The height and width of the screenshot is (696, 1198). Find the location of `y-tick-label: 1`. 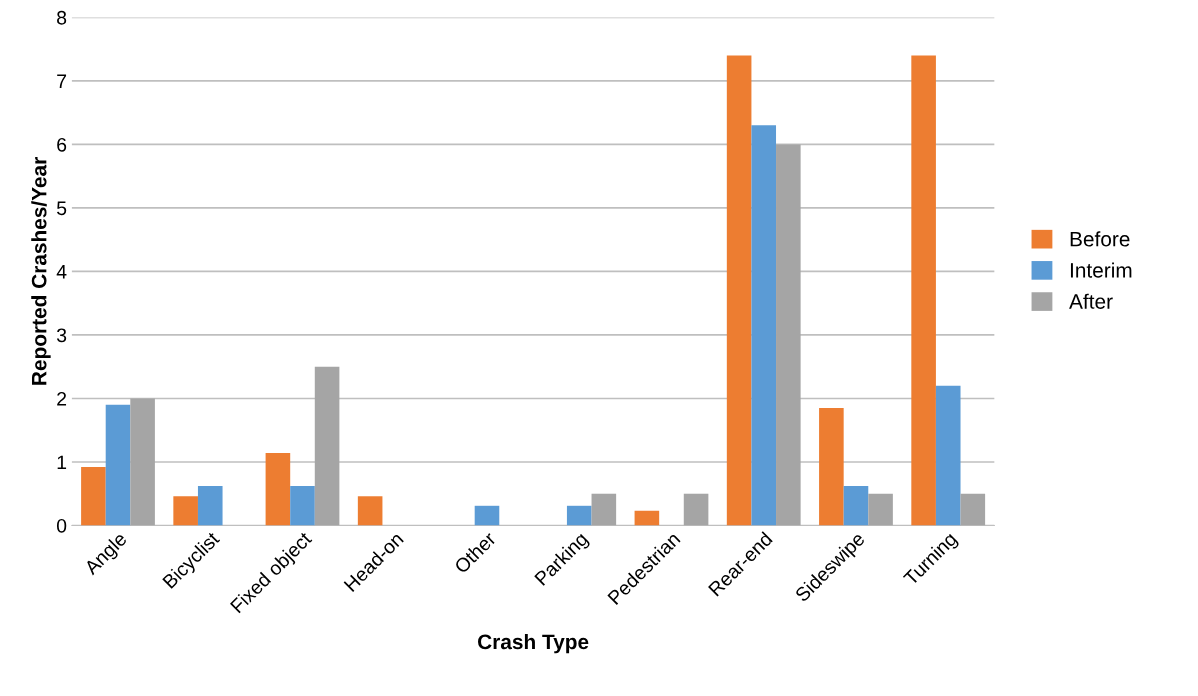

y-tick-label: 1 is located at coordinates (62, 462).